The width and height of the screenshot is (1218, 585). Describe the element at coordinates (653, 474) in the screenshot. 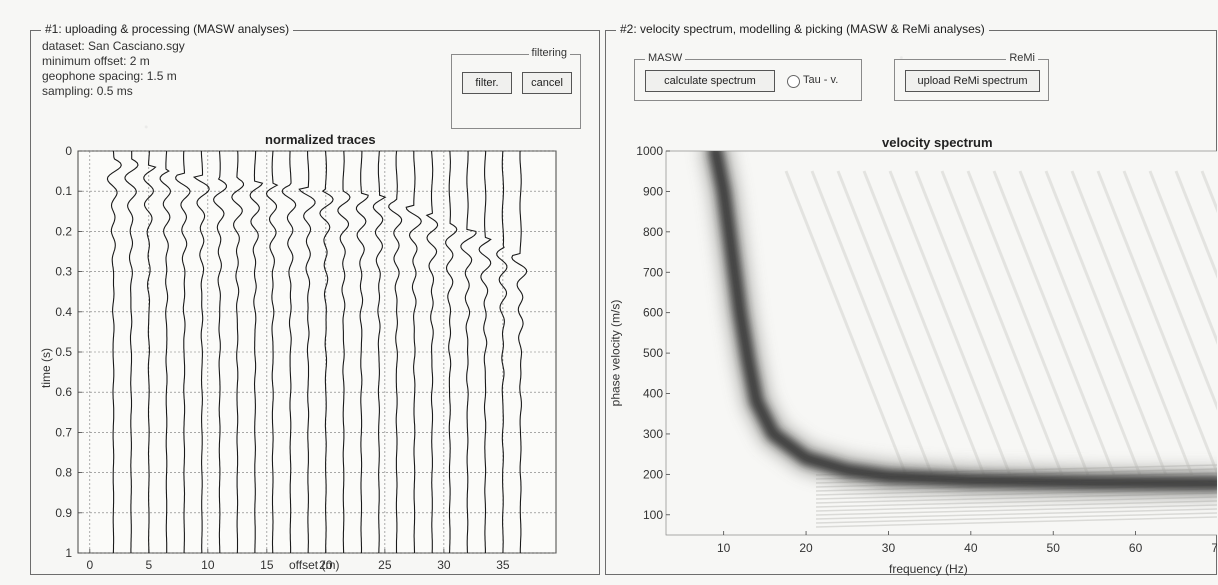

I see `spectrum-ytick-label: 200` at that location.